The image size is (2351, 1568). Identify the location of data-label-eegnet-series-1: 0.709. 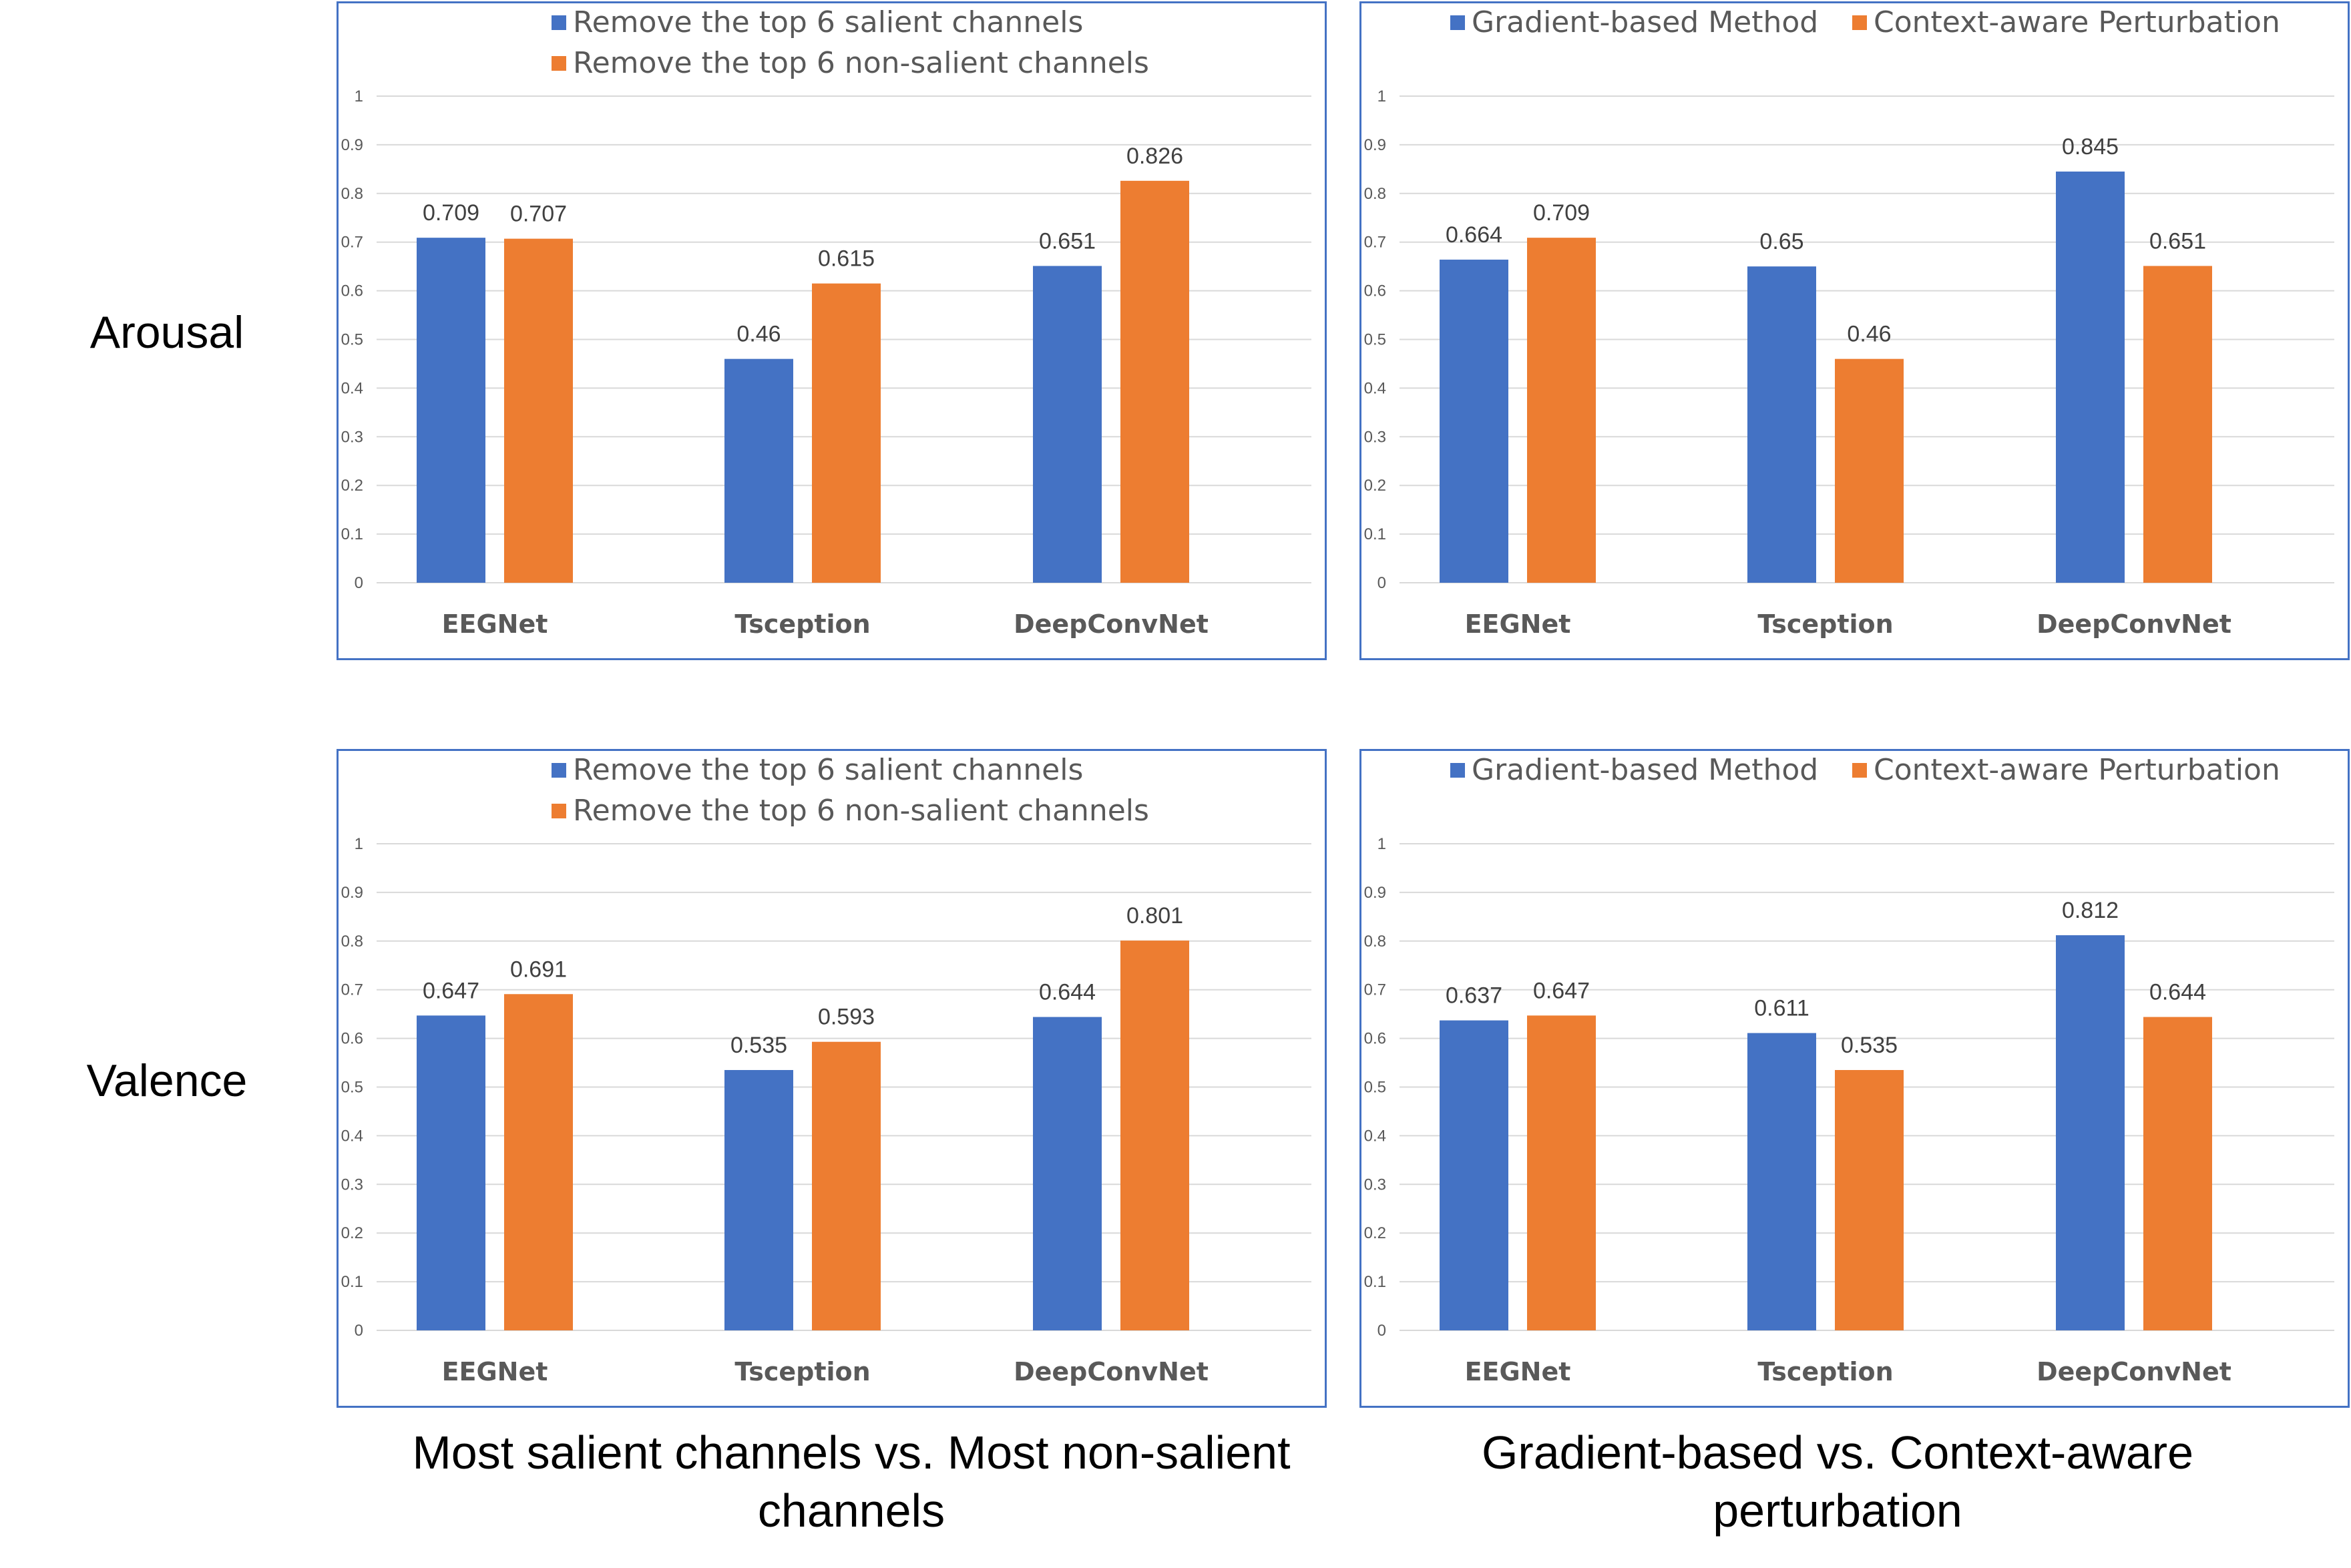
(451, 213).